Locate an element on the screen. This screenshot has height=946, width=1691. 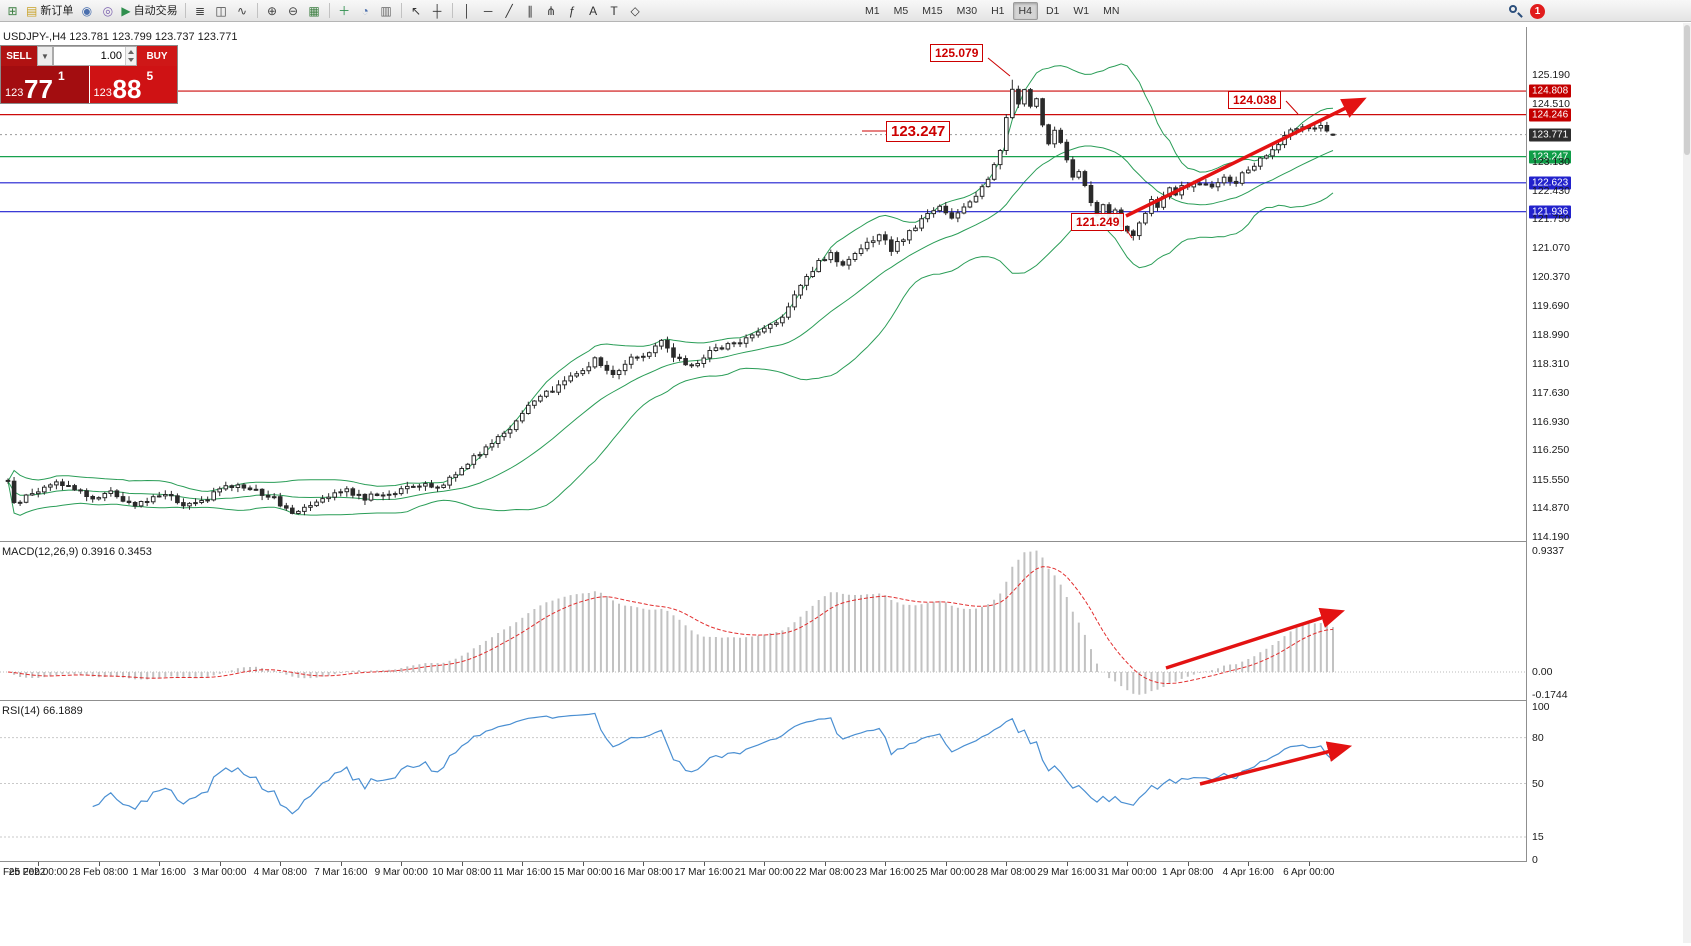
time-axis-label: 9 Mar 00:00 is located at coordinates (401, 872).